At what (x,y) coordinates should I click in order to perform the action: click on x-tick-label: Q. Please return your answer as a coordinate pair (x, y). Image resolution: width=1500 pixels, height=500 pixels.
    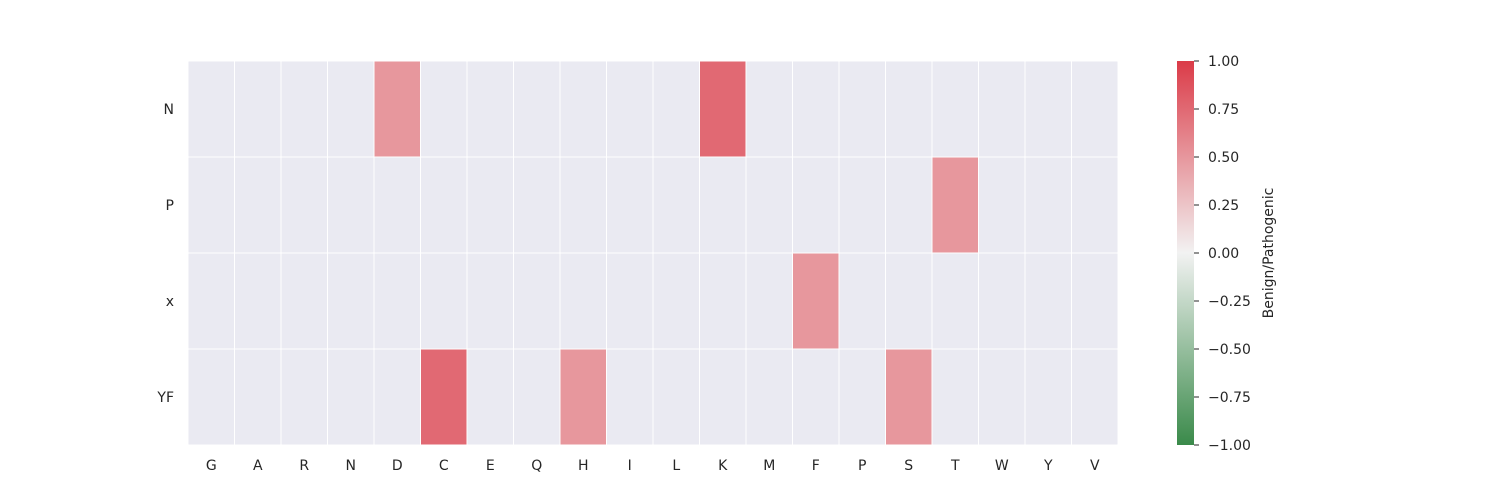
    Looking at the image, I should click on (536, 466).